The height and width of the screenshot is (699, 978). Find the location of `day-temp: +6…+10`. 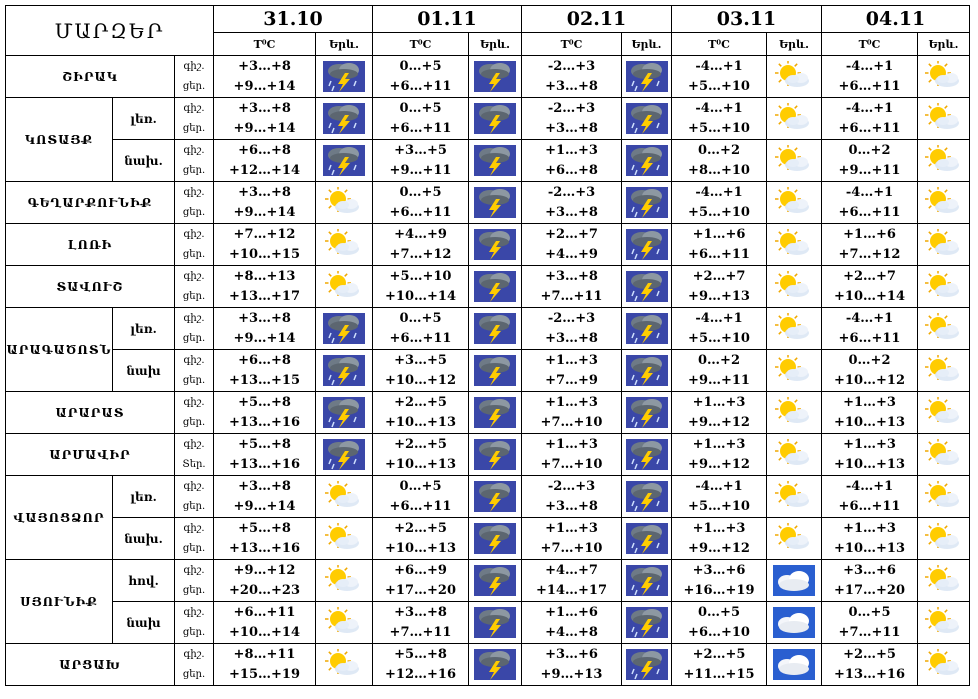

day-temp: +6…+10 is located at coordinates (719, 632).